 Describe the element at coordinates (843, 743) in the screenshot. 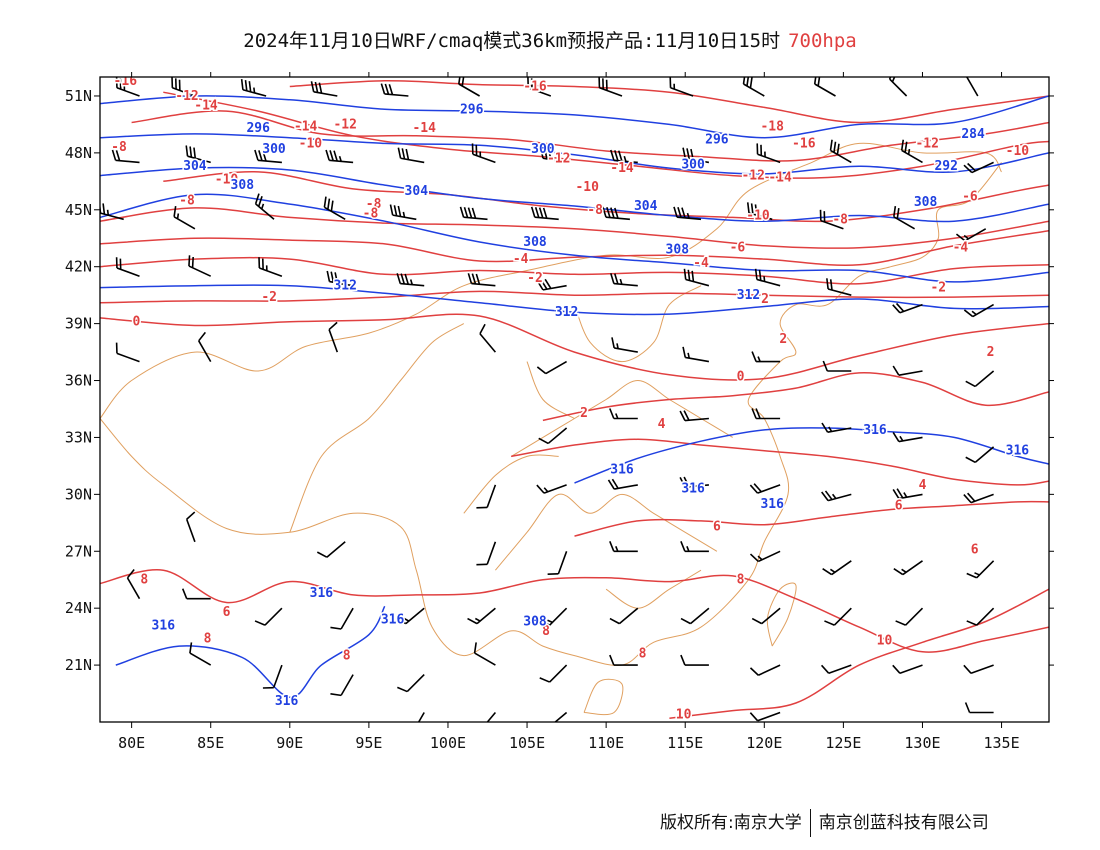

I see `lon-label: 125E` at that location.